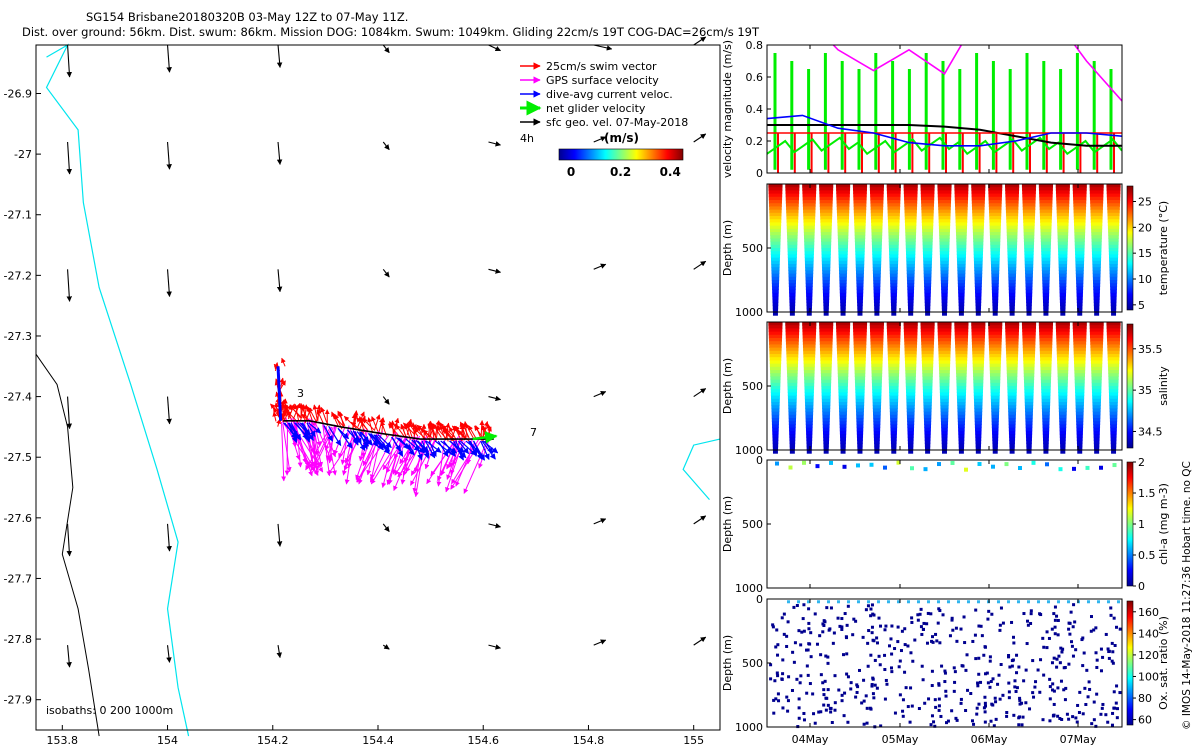  I want to click on colorbar-tick-label: 35, so click(1145, 390).